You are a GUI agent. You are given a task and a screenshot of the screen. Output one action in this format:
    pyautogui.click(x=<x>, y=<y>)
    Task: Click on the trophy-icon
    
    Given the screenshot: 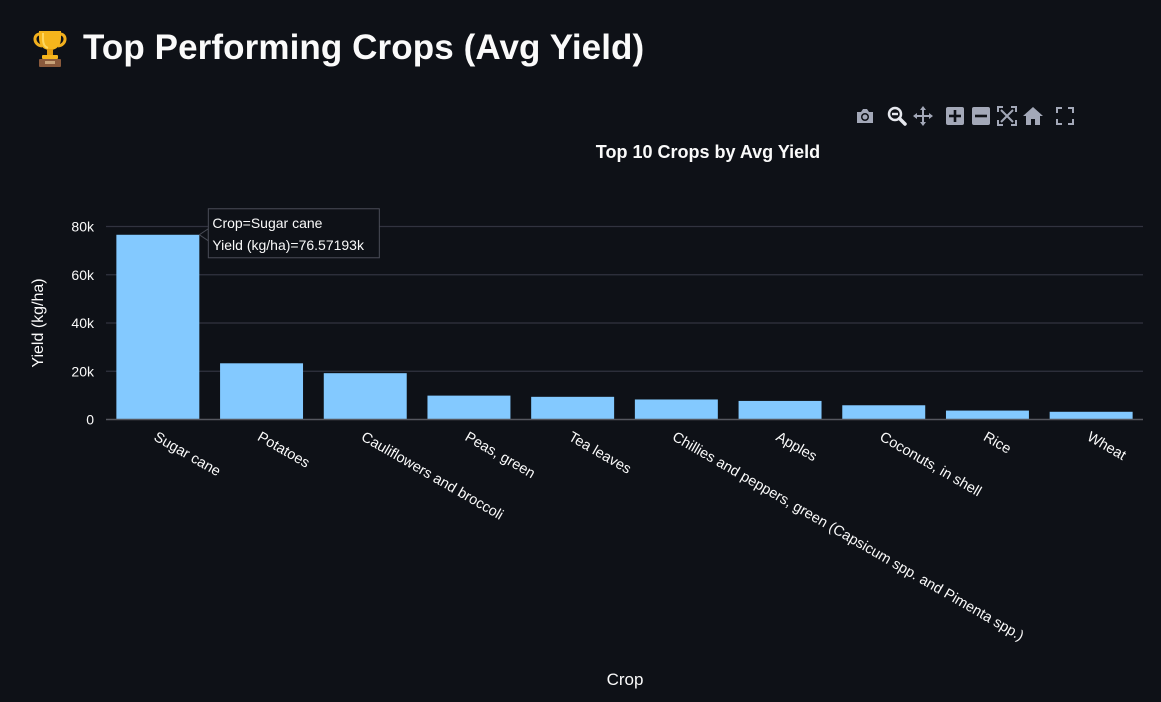 What is the action you would take?
    pyautogui.click(x=50, y=49)
    